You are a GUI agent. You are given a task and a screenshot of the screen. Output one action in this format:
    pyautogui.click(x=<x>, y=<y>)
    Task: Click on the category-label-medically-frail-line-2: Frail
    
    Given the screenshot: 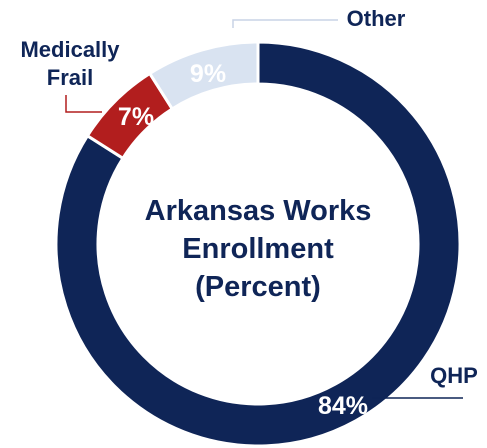 What is the action you would take?
    pyautogui.click(x=70, y=77)
    